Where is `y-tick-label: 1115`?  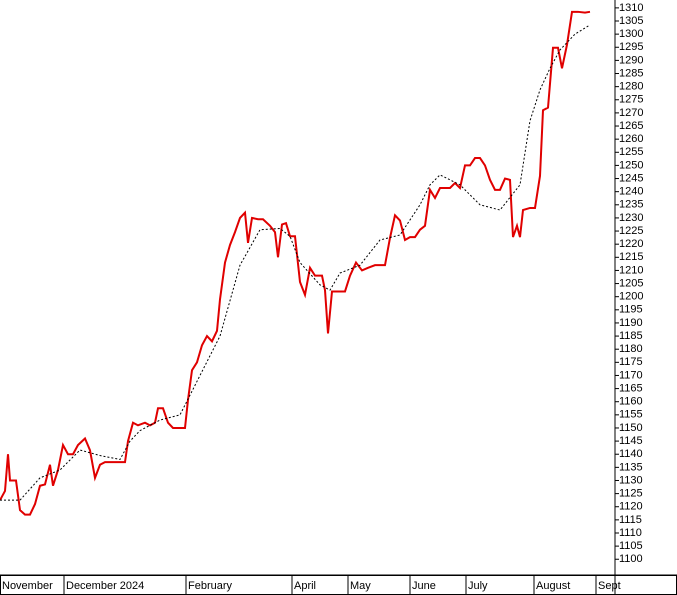
y-tick-label: 1115 is located at coordinates (630, 520).